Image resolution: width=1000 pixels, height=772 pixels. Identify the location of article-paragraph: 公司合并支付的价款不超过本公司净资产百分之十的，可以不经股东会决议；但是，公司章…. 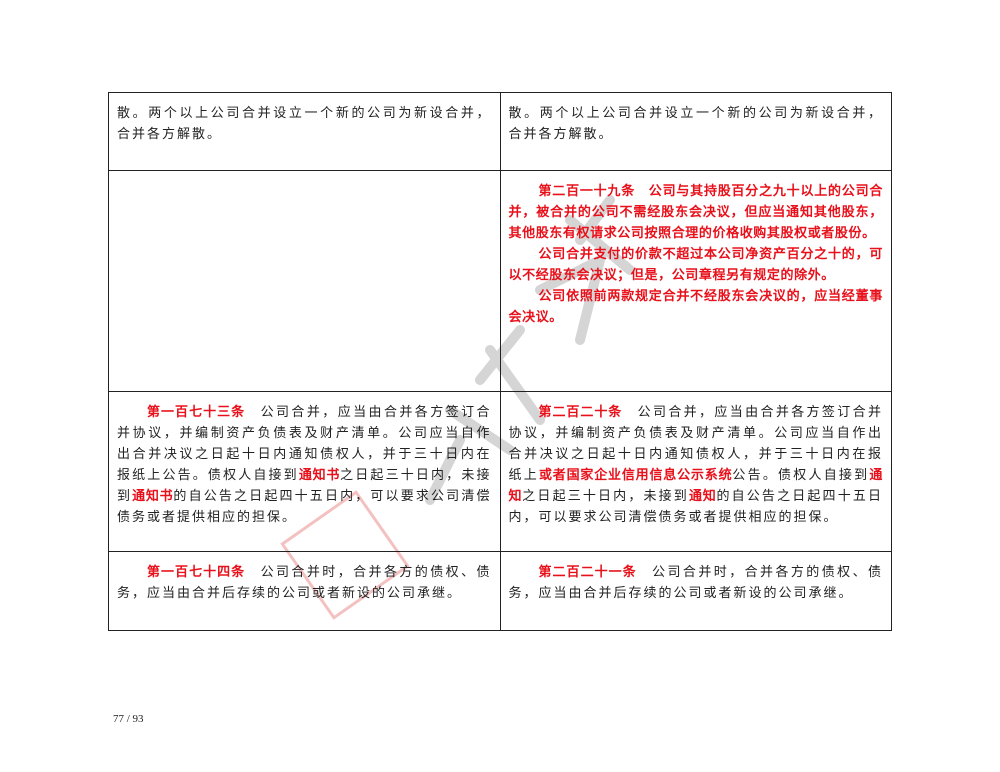
(696, 265).